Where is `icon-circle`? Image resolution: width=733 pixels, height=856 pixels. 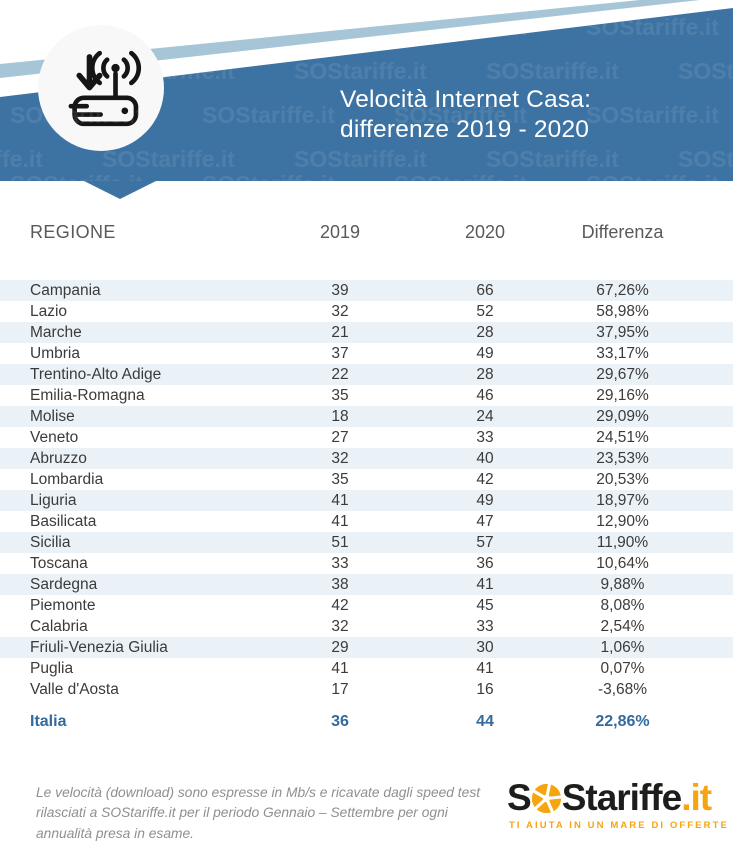
icon-circle is located at coordinates (101, 88).